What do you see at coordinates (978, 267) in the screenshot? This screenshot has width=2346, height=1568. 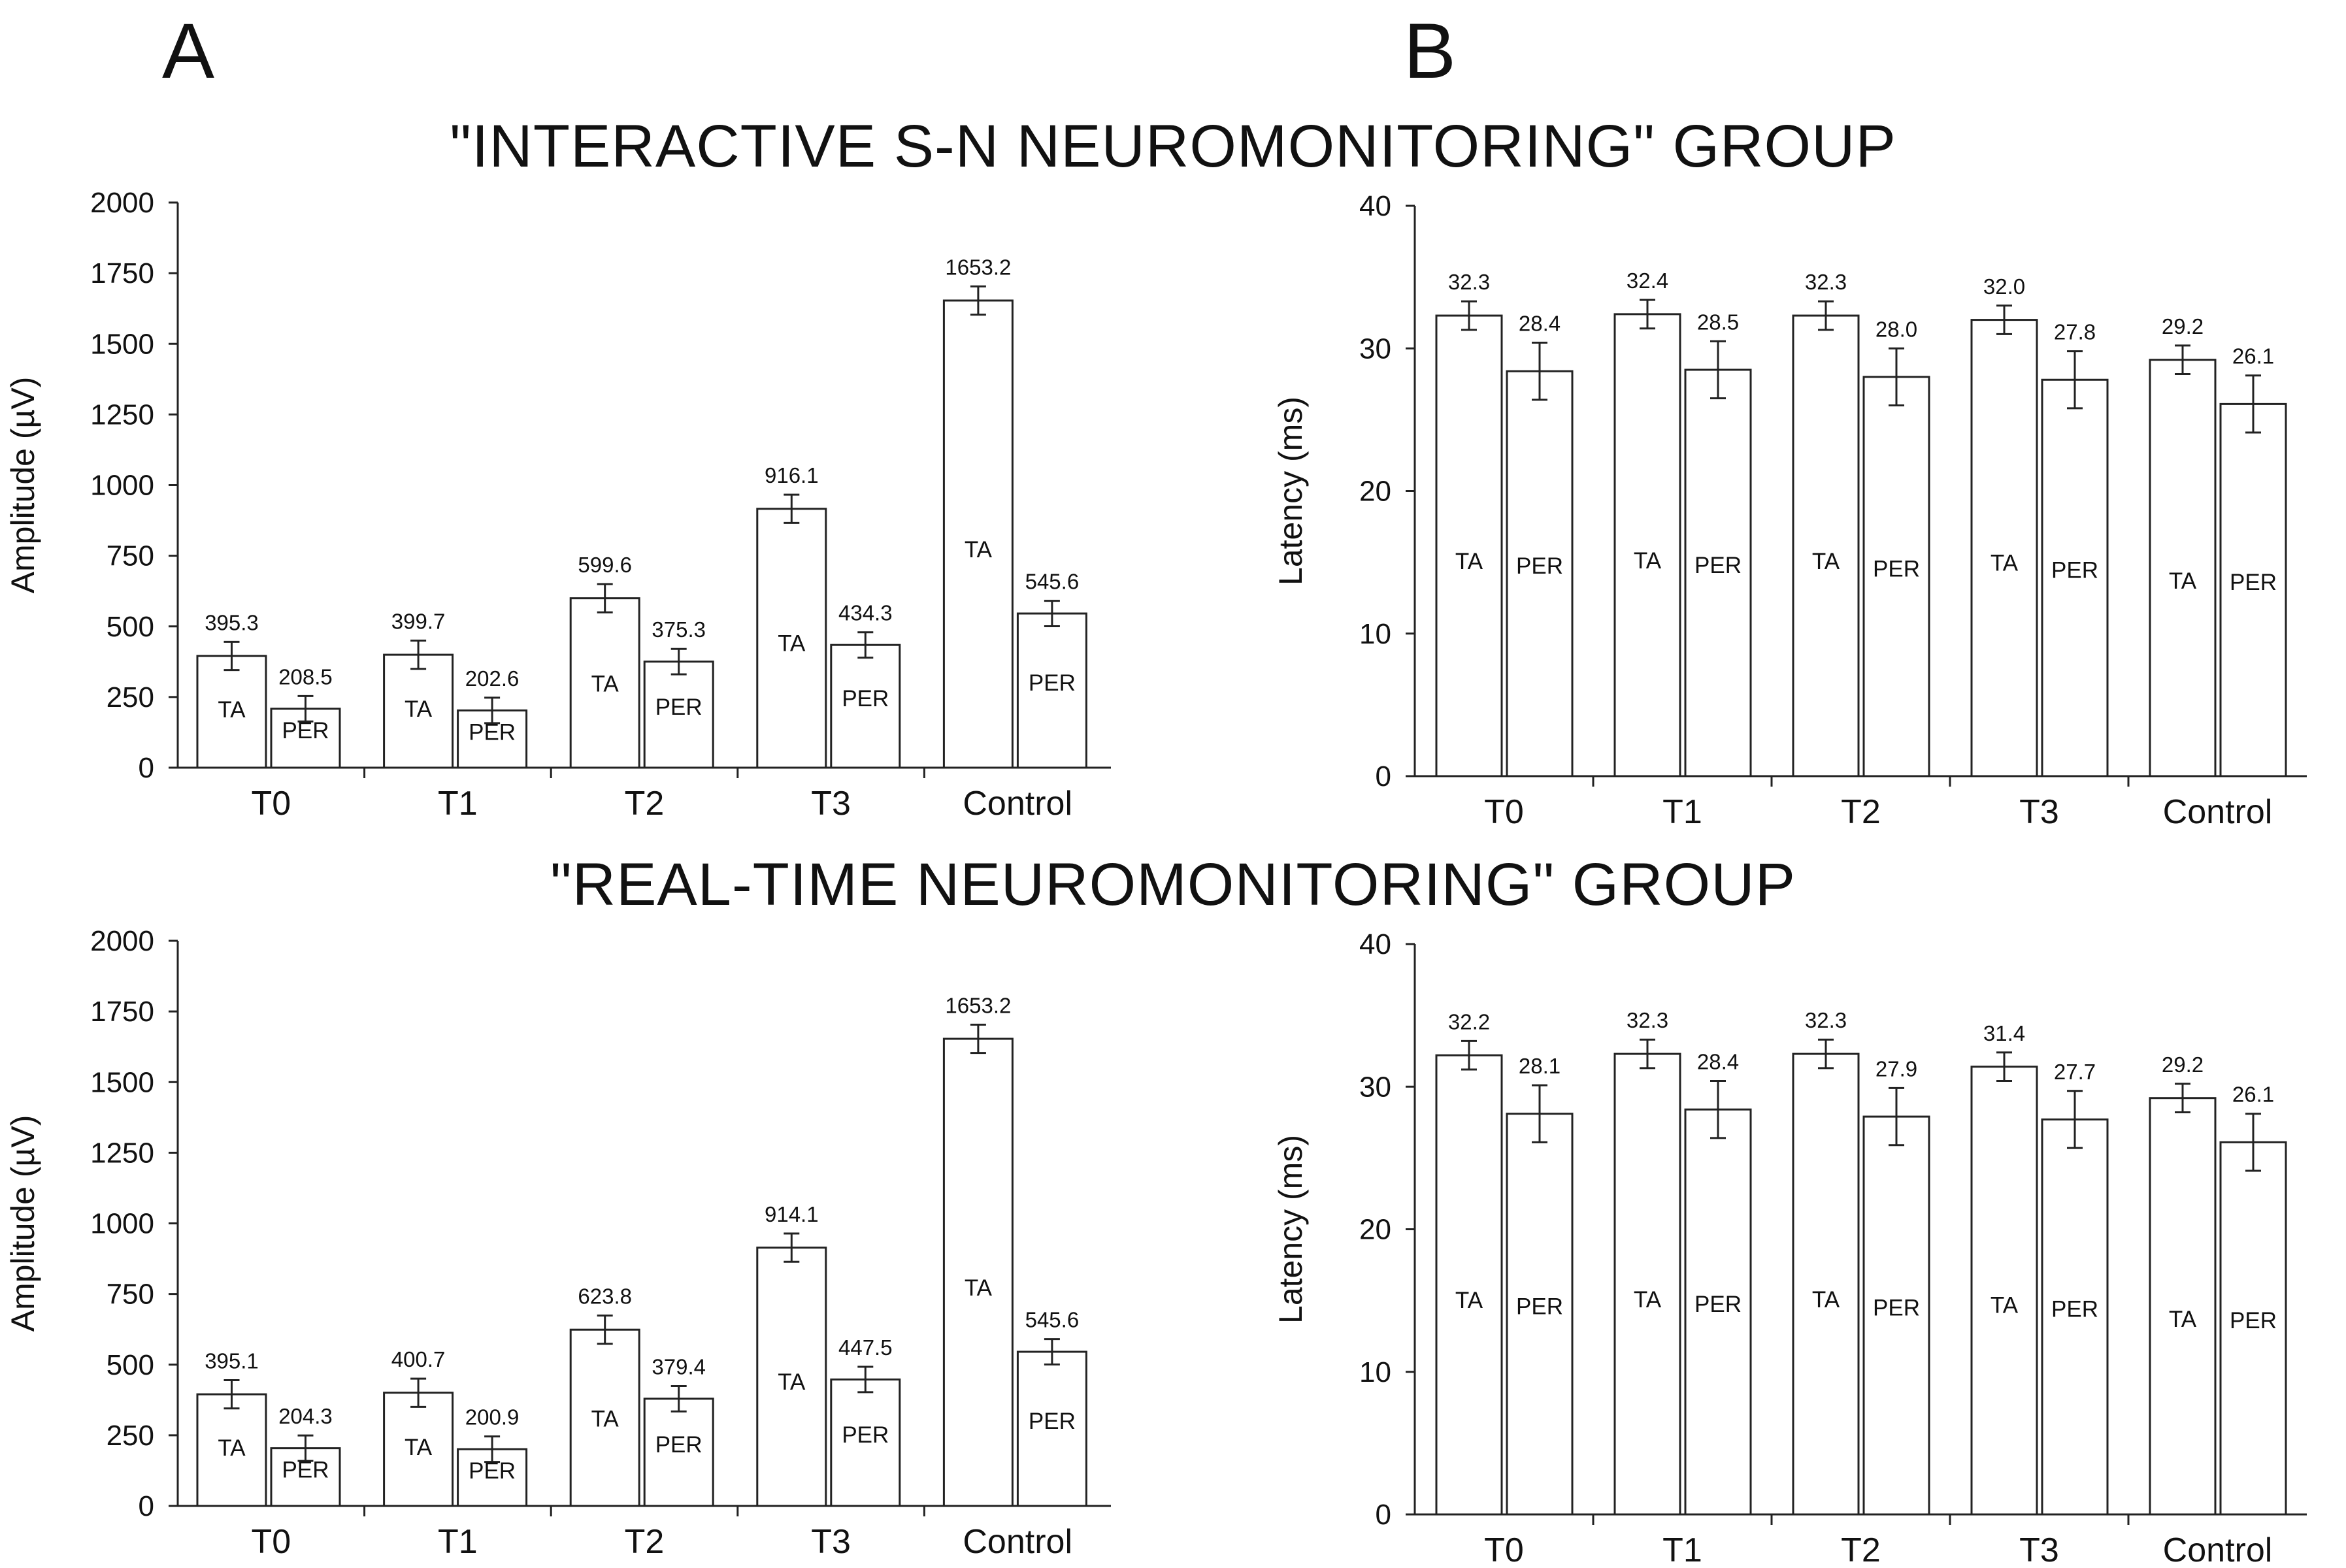 I see `data-label: 1653.2` at bounding box center [978, 267].